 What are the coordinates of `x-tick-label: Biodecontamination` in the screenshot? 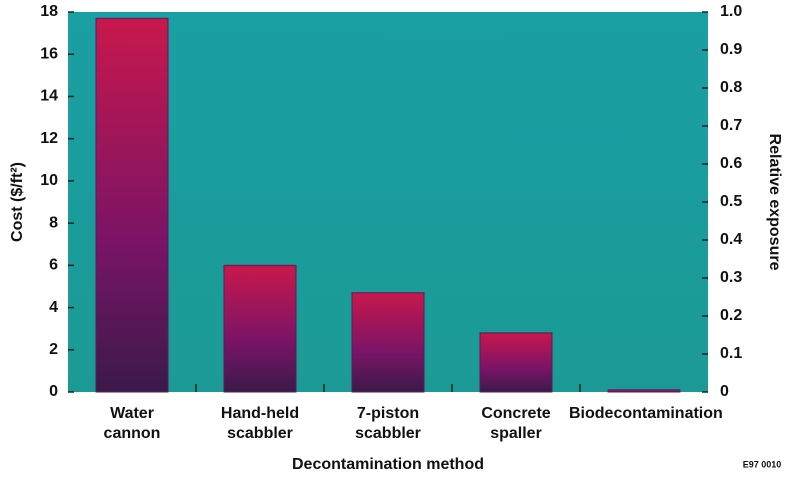 It's located at (646, 414).